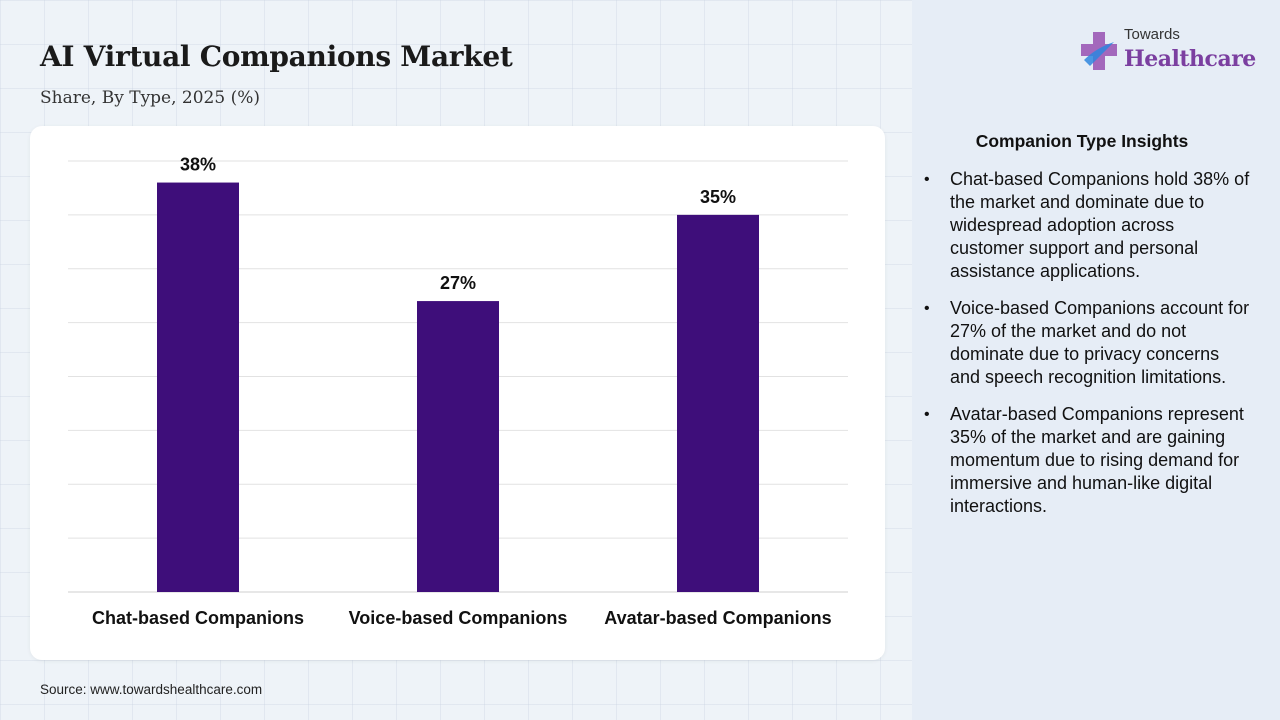  I want to click on chart-subtitle: Share, By Type, 2025 (%), so click(150, 98).